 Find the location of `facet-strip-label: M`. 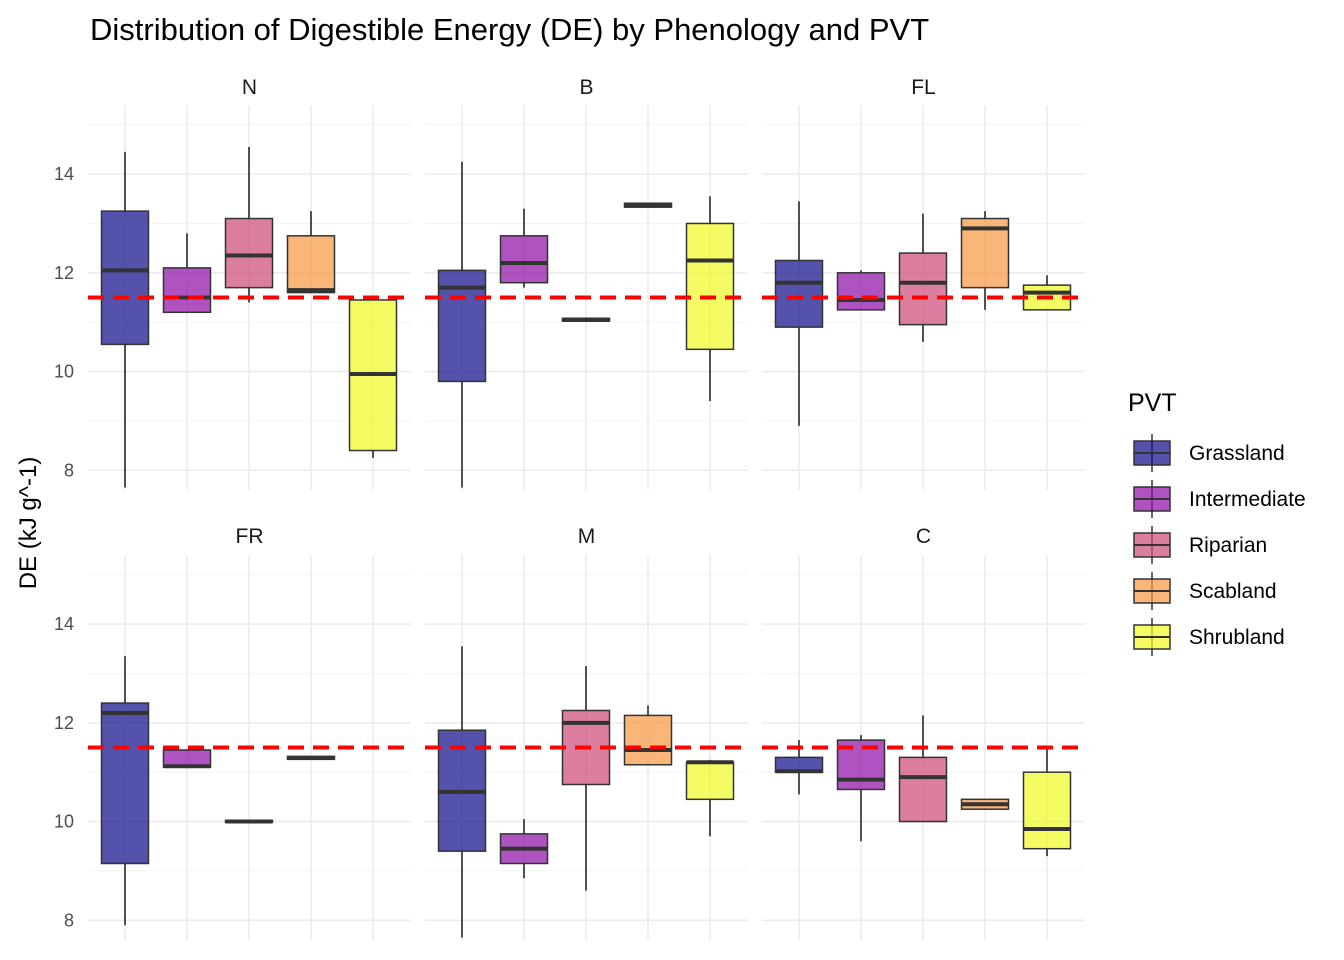

facet-strip-label: M is located at coordinates (587, 536).